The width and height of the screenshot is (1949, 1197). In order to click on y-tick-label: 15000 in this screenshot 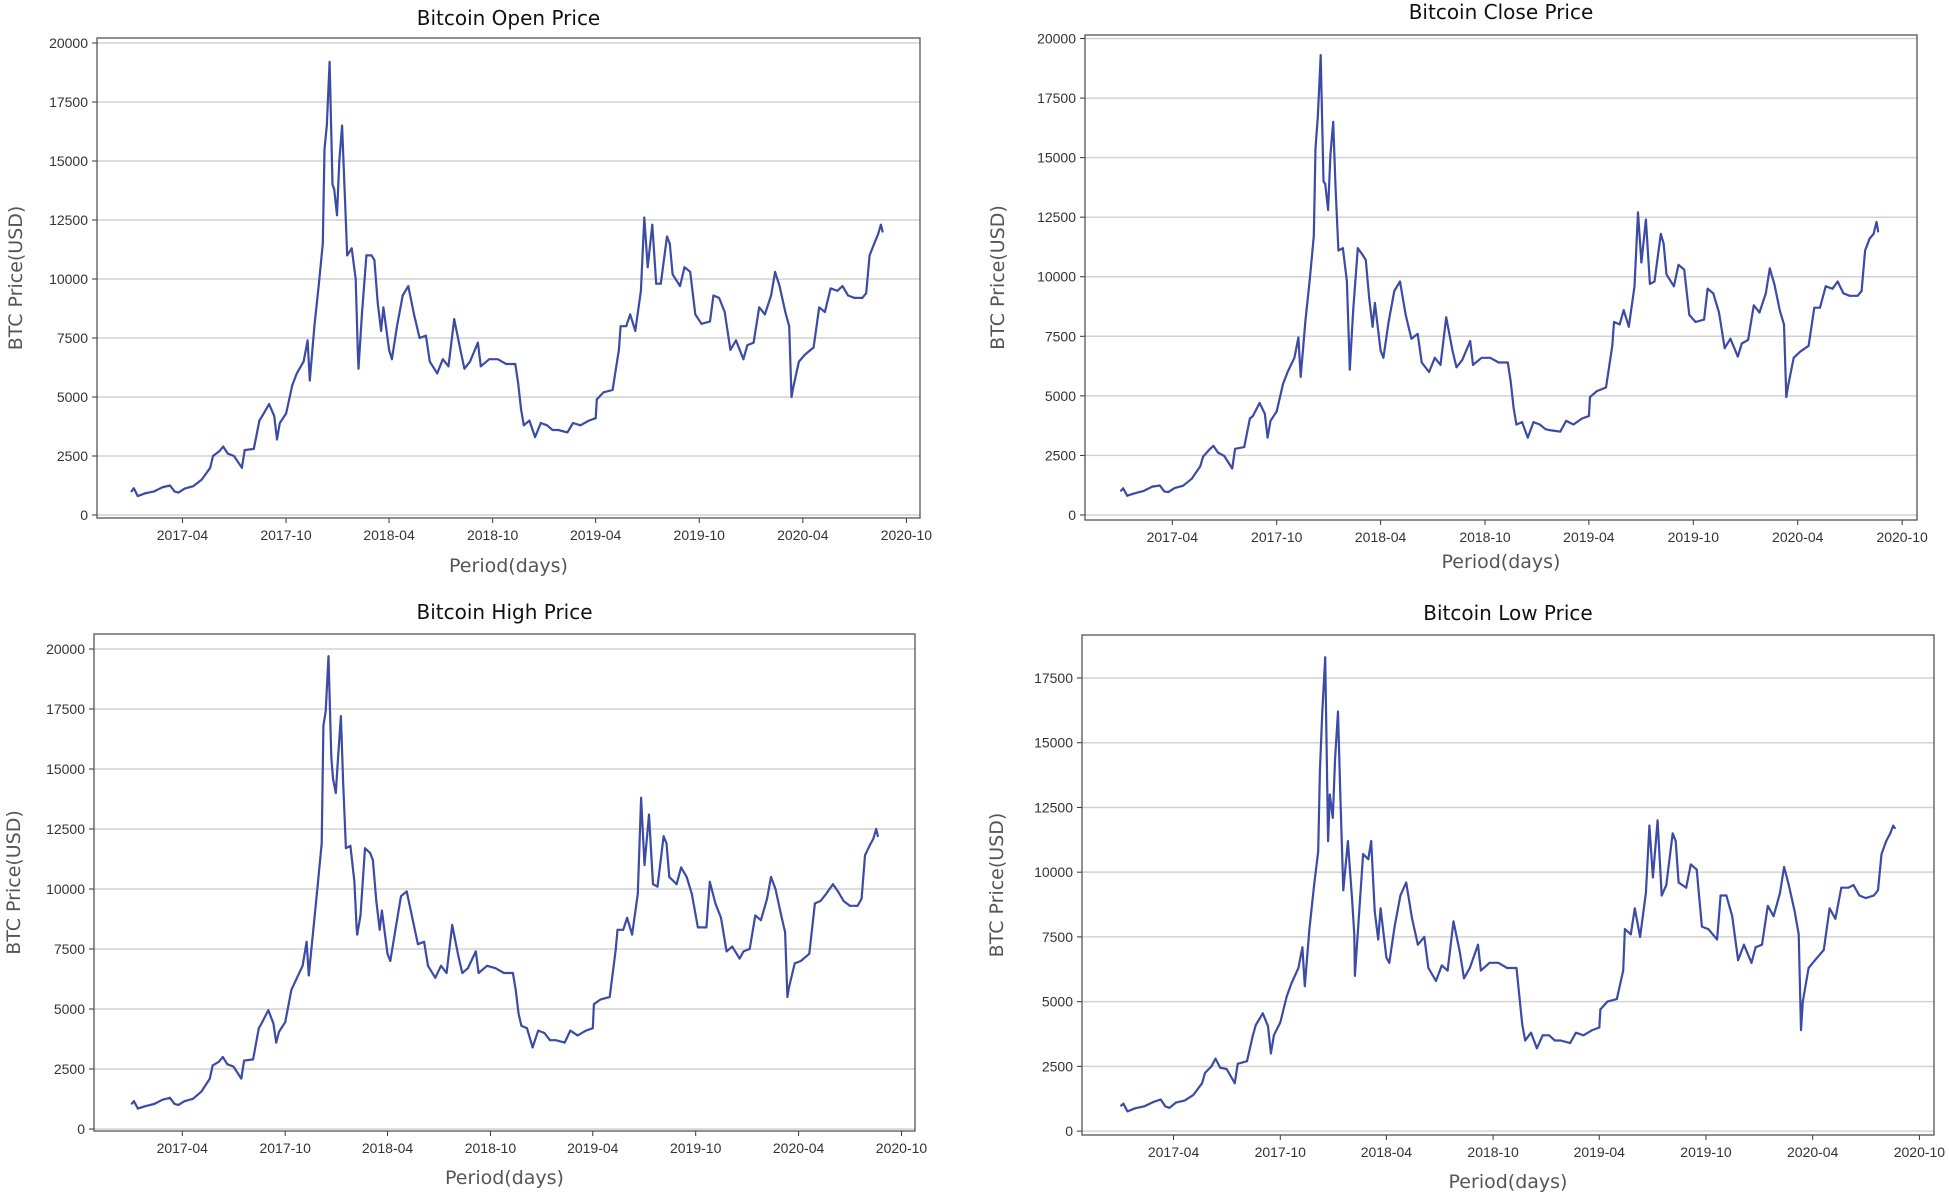, I will do `click(1053, 743)`.